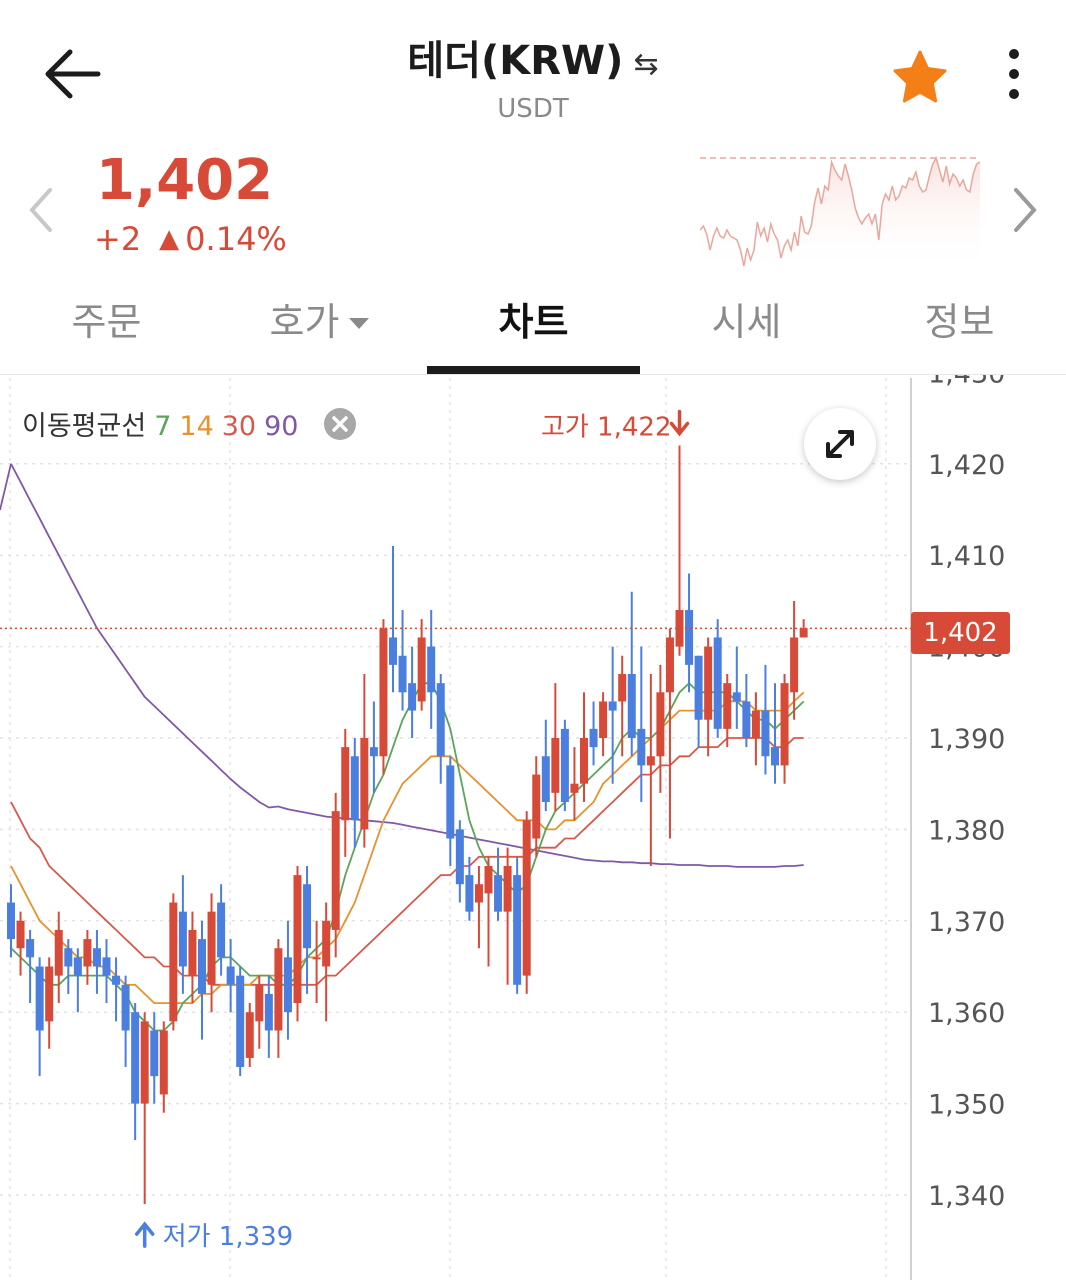 Image resolution: width=1066 pixels, height=1280 pixels. Describe the element at coordinates (966, 382) in the screenshot. I see `y-axis-tick-label: 1,430` at that location.